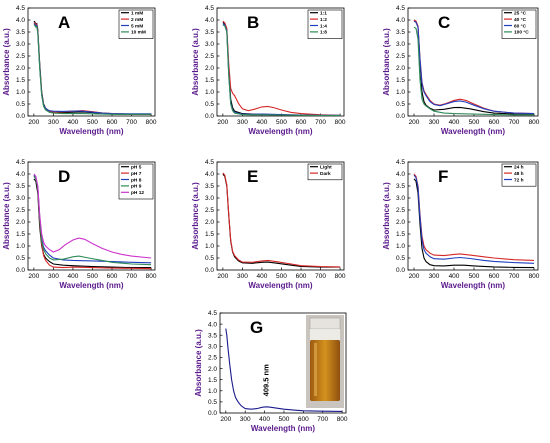 The height and width of the screenshot is (443, 550). I want to click on panel-label: A, so click(64, 22).